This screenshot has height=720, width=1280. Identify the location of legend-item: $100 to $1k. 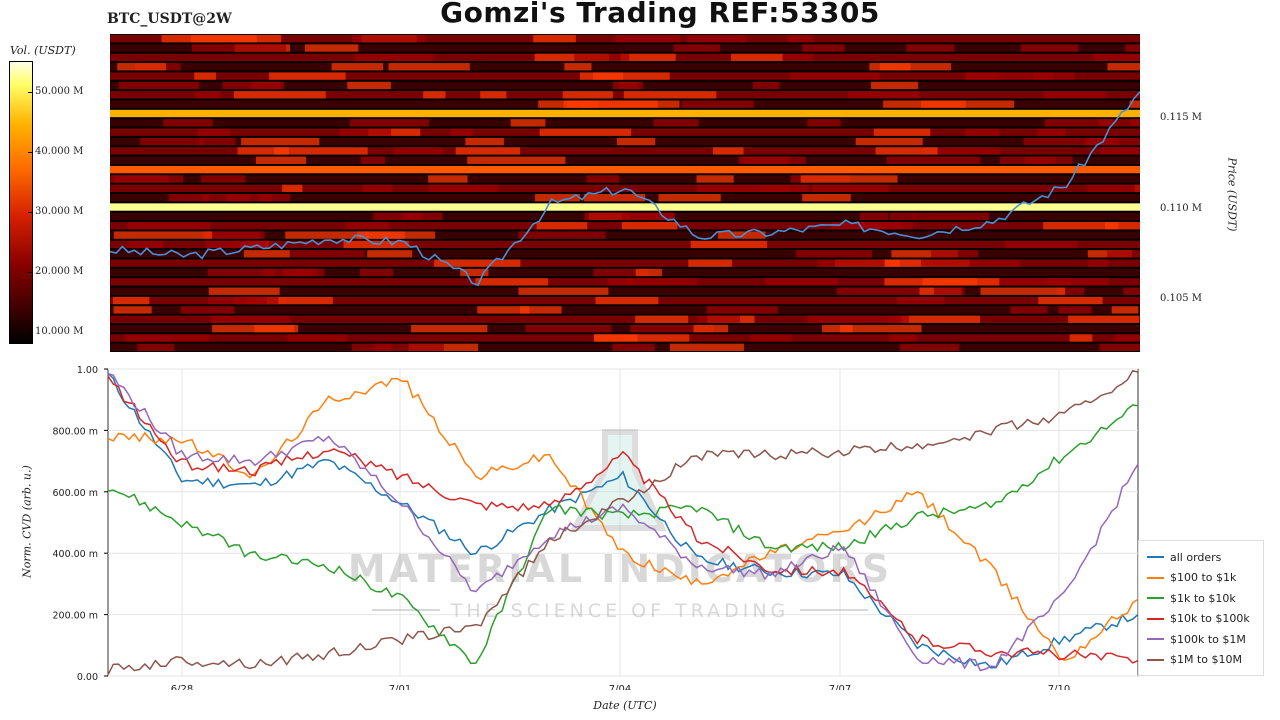
(1191, 578).